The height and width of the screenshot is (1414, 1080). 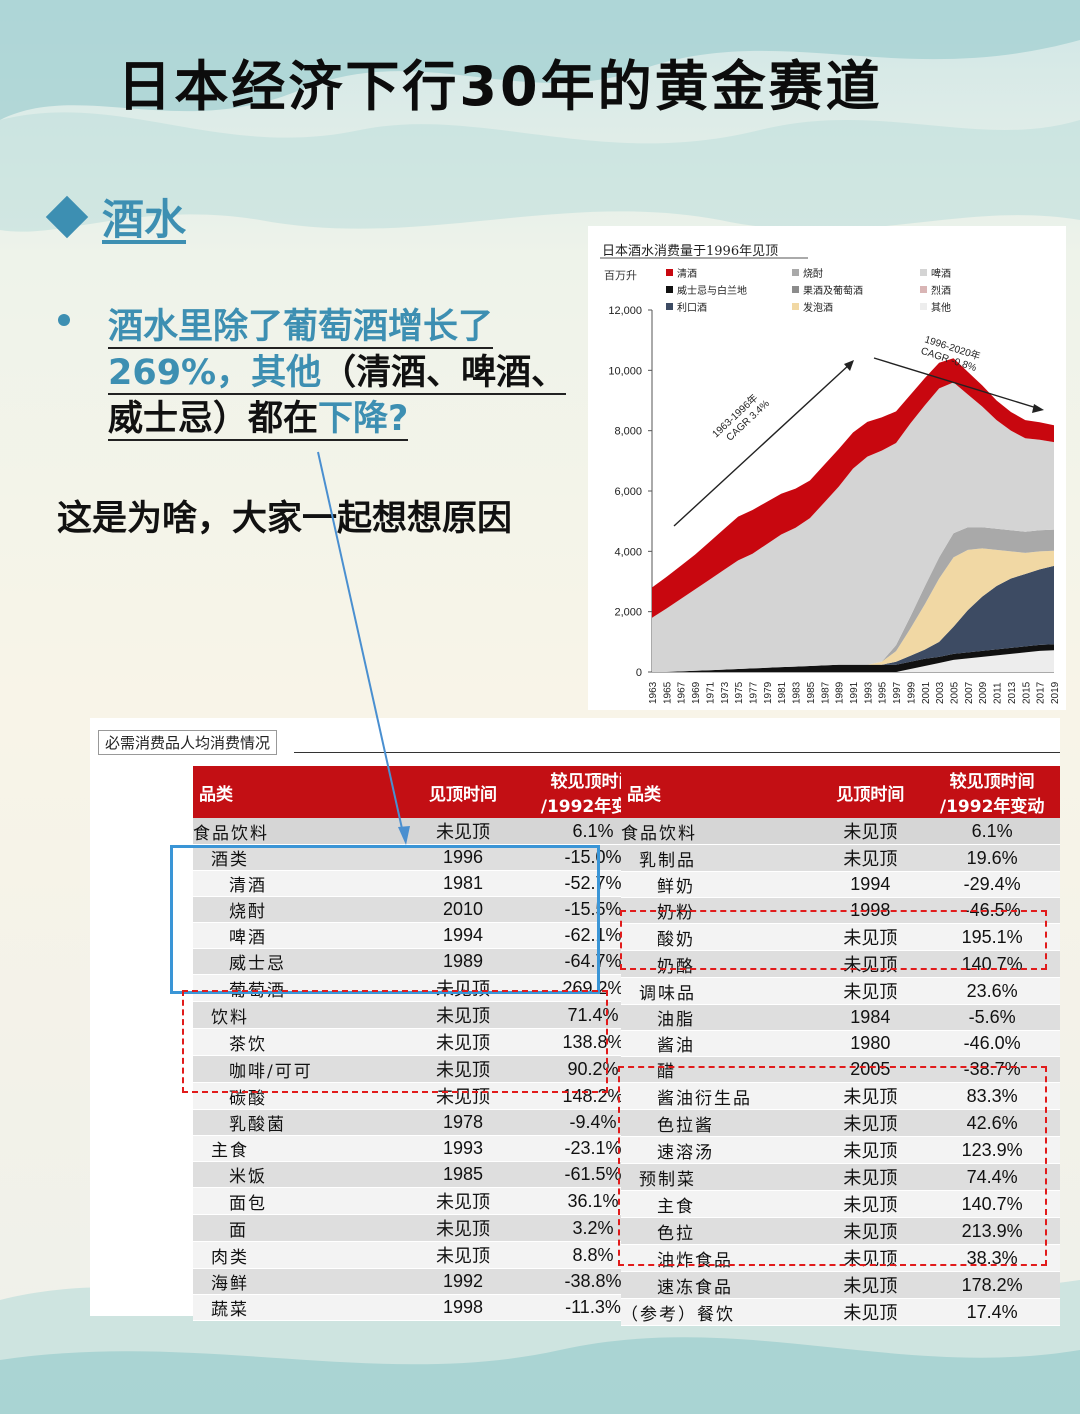 What do you see at coordinates (429, 909) in the screenshot?
I see `table-row: 烧酎 2010 -15.5%` at bounding box center [429, 909].